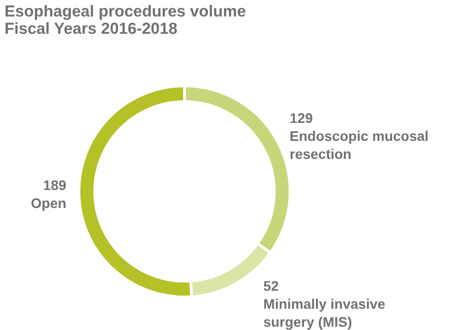 The width and height of the screenshot is (450, 330). Describe the element at coordinates (359, 144) in the screenshot. I see `slice-label: Endoscopic mucosal resection` at that location.